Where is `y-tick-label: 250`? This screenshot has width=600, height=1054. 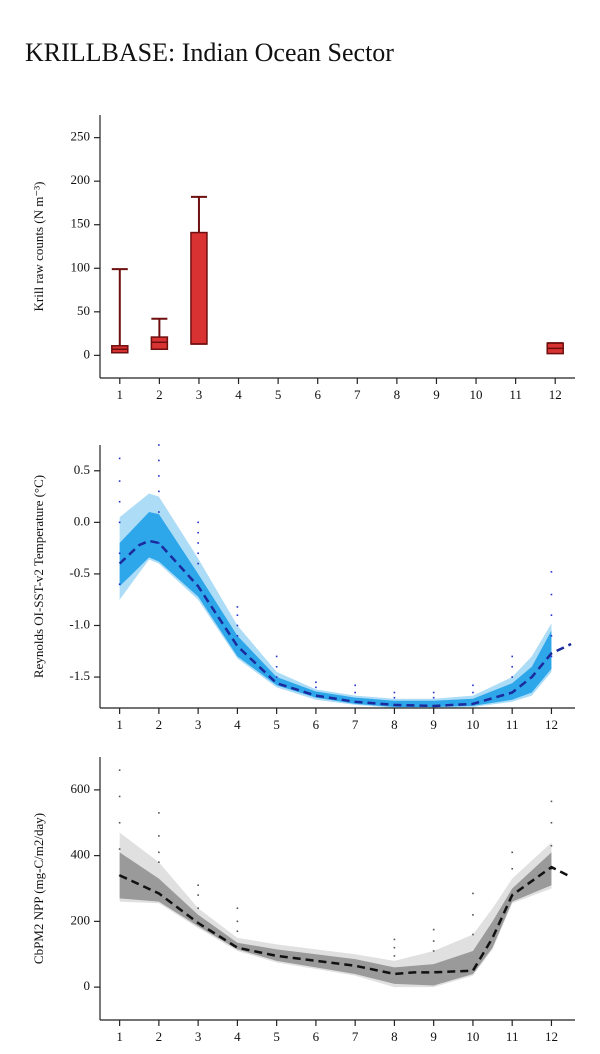 y-tick-label: 250 is located at coordinates (81, 136).